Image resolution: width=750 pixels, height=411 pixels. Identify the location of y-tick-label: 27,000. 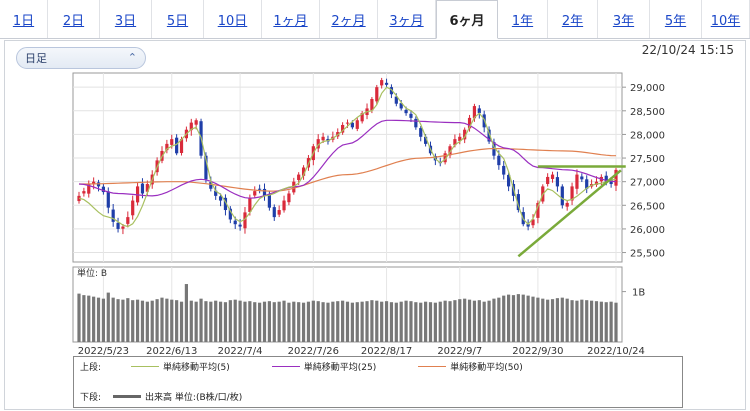
(647, 183).